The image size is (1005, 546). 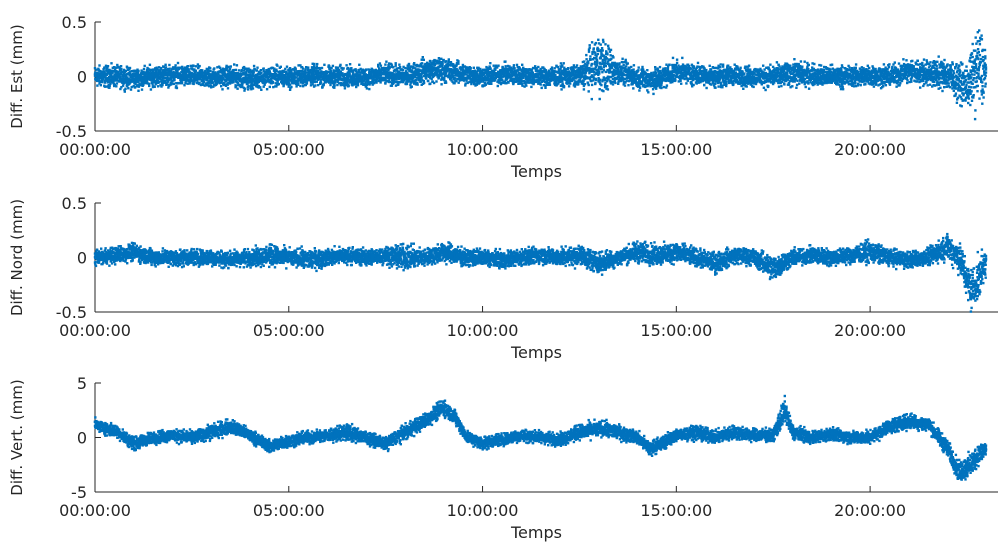 What do you see at coordinates (536, 171) in the screenshot?
I see `x-axis-label: Temps` at bounding box center [536, 171].